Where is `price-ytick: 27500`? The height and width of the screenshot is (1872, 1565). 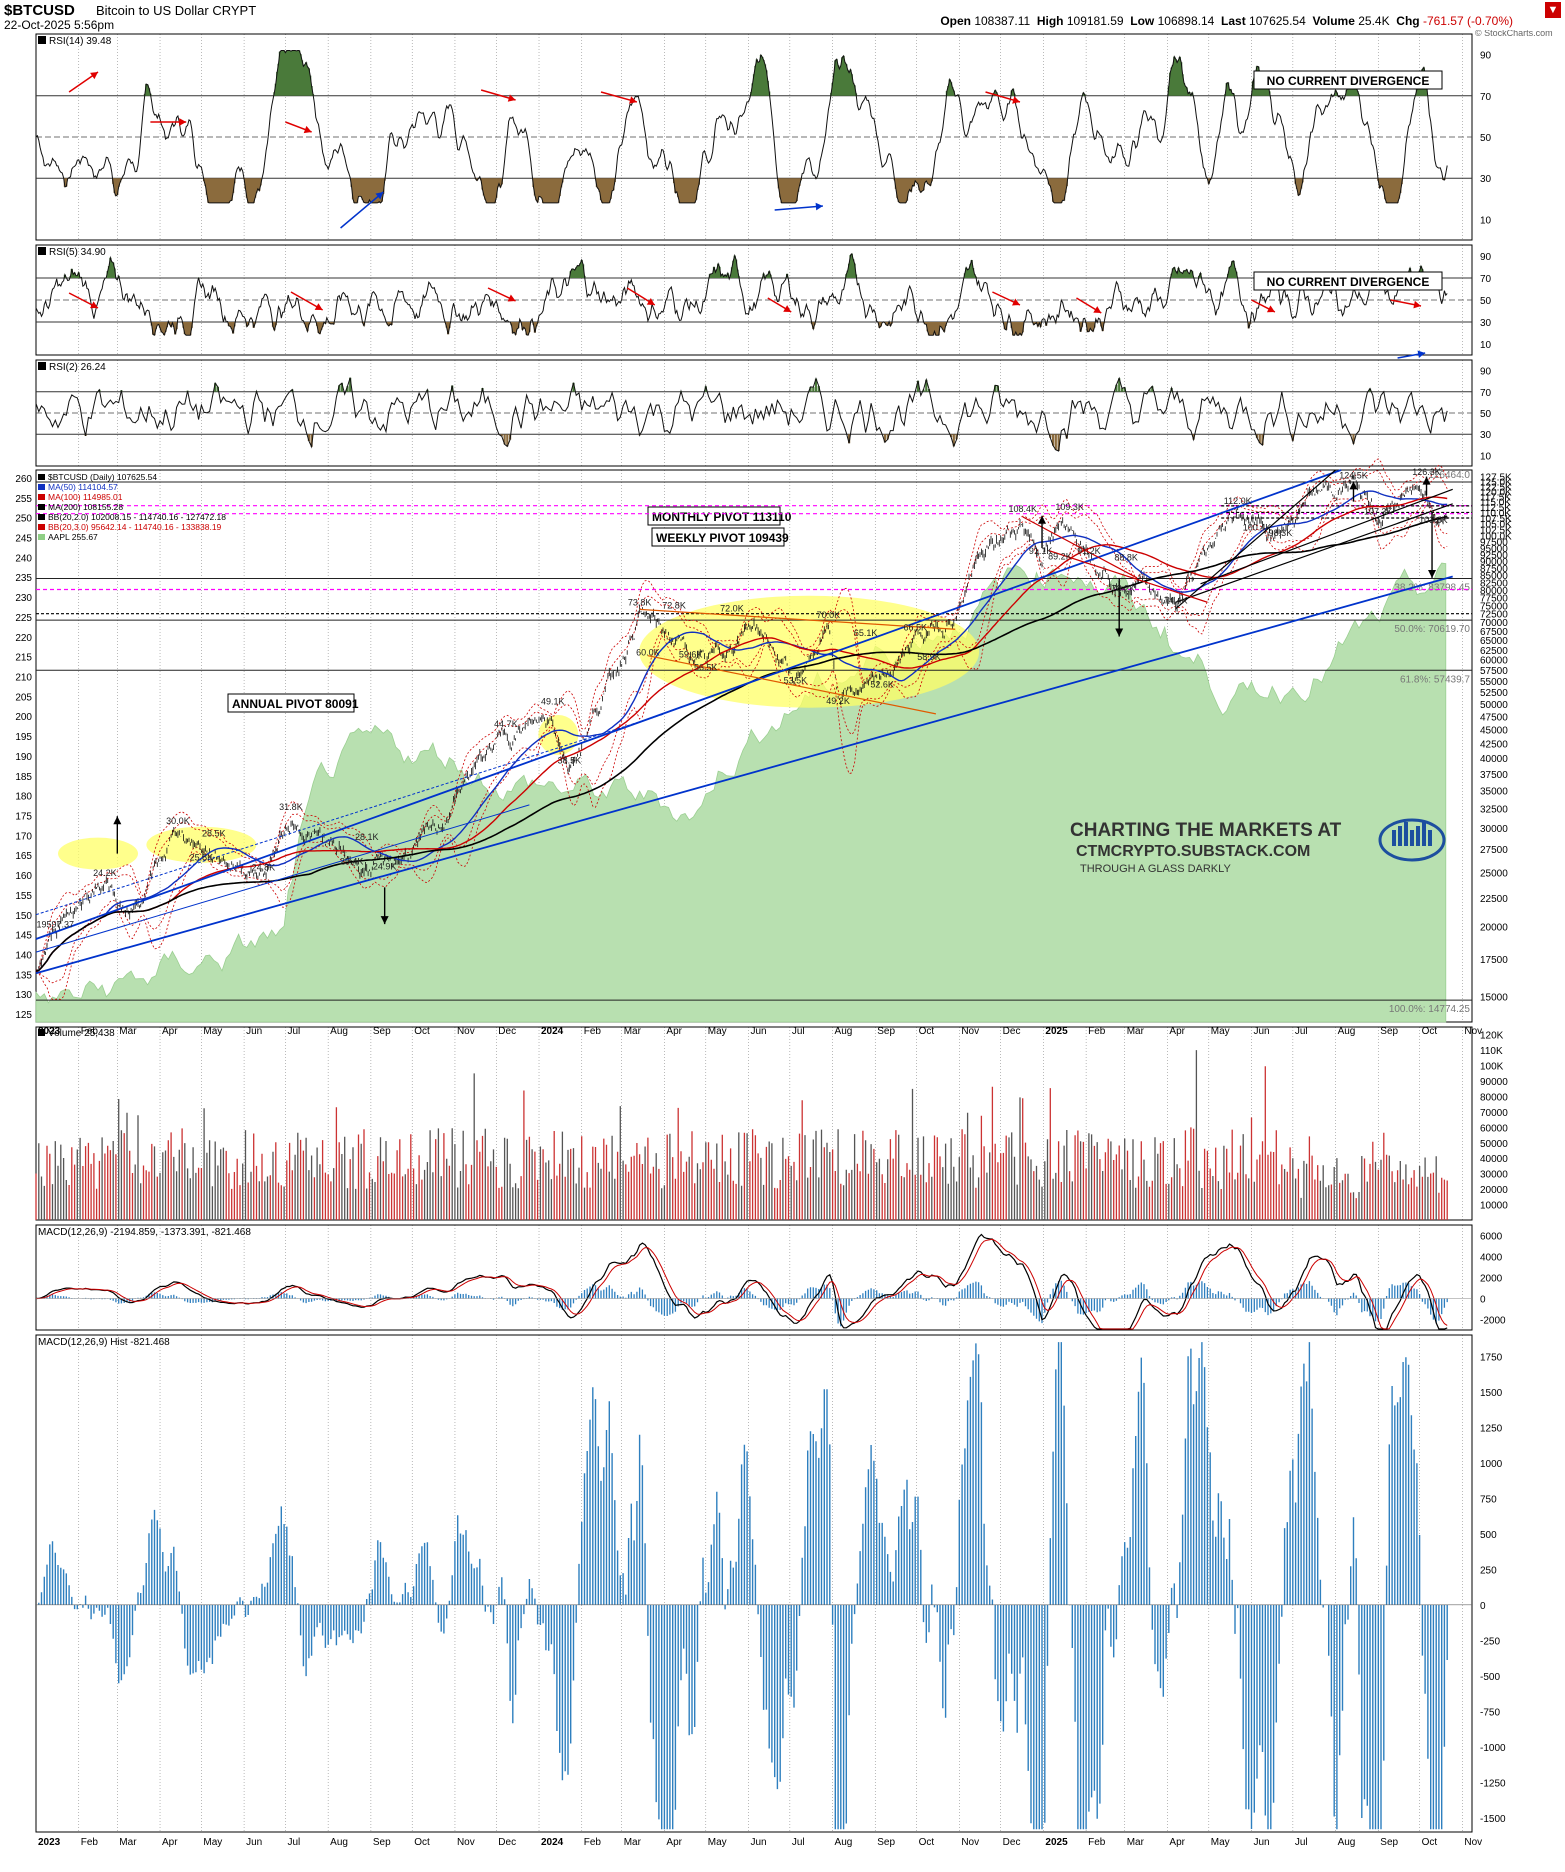
price-ytick: 27500 is located at coordinates (1494, 850).